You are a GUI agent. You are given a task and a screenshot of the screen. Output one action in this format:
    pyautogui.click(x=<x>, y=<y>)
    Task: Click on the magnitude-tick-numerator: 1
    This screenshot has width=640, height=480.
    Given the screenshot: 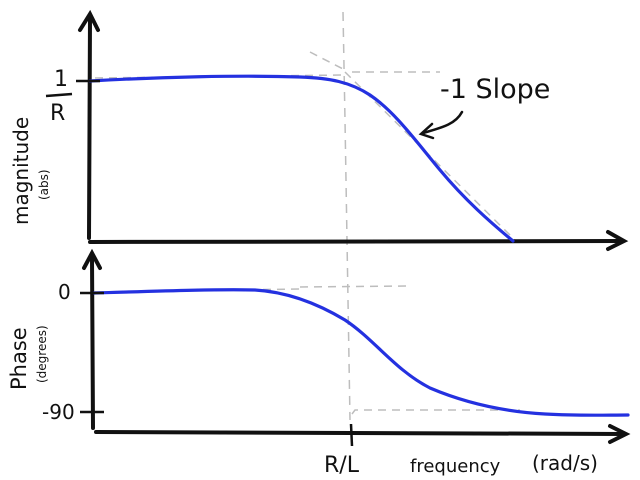 What is the action you would take?
    pyautogui.click(x=61, y=79)
    